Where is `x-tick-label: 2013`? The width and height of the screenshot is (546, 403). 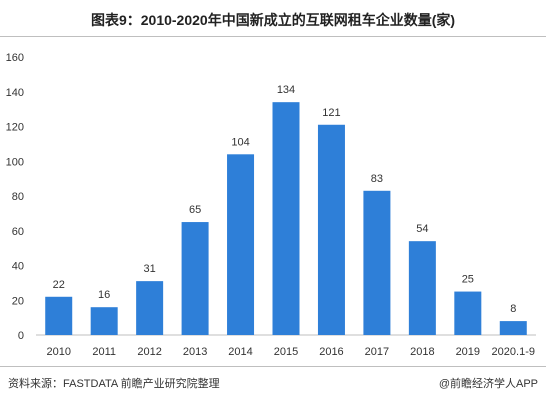
x-tick-label: 2013 is located at coordinates (195, 352).